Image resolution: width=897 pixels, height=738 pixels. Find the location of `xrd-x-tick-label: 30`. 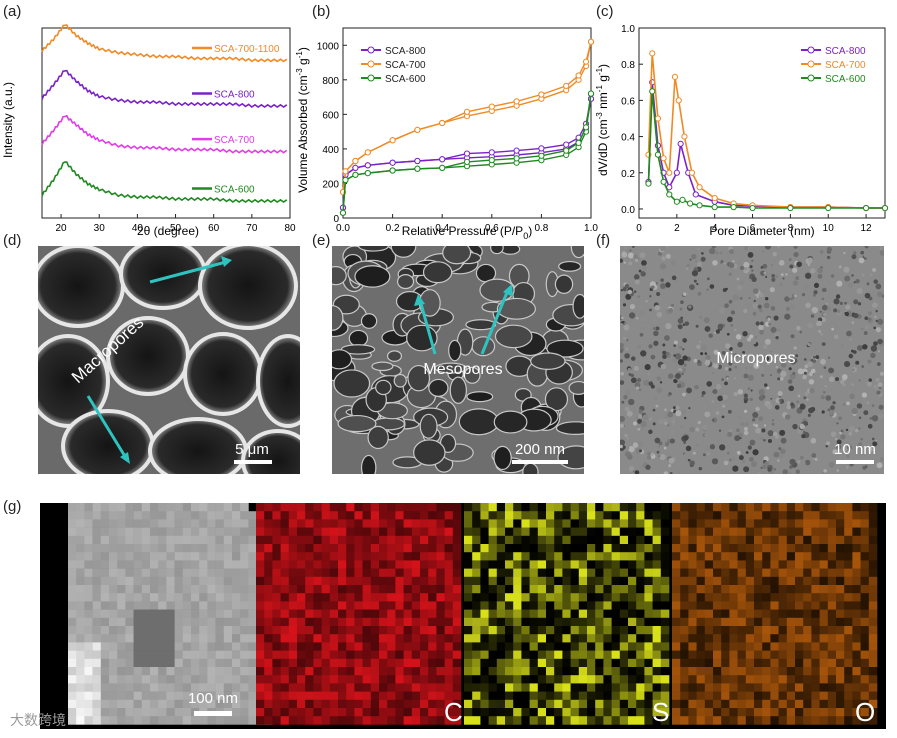

xrd-x-tick-label: 30 is located at coordinates (100, 228).